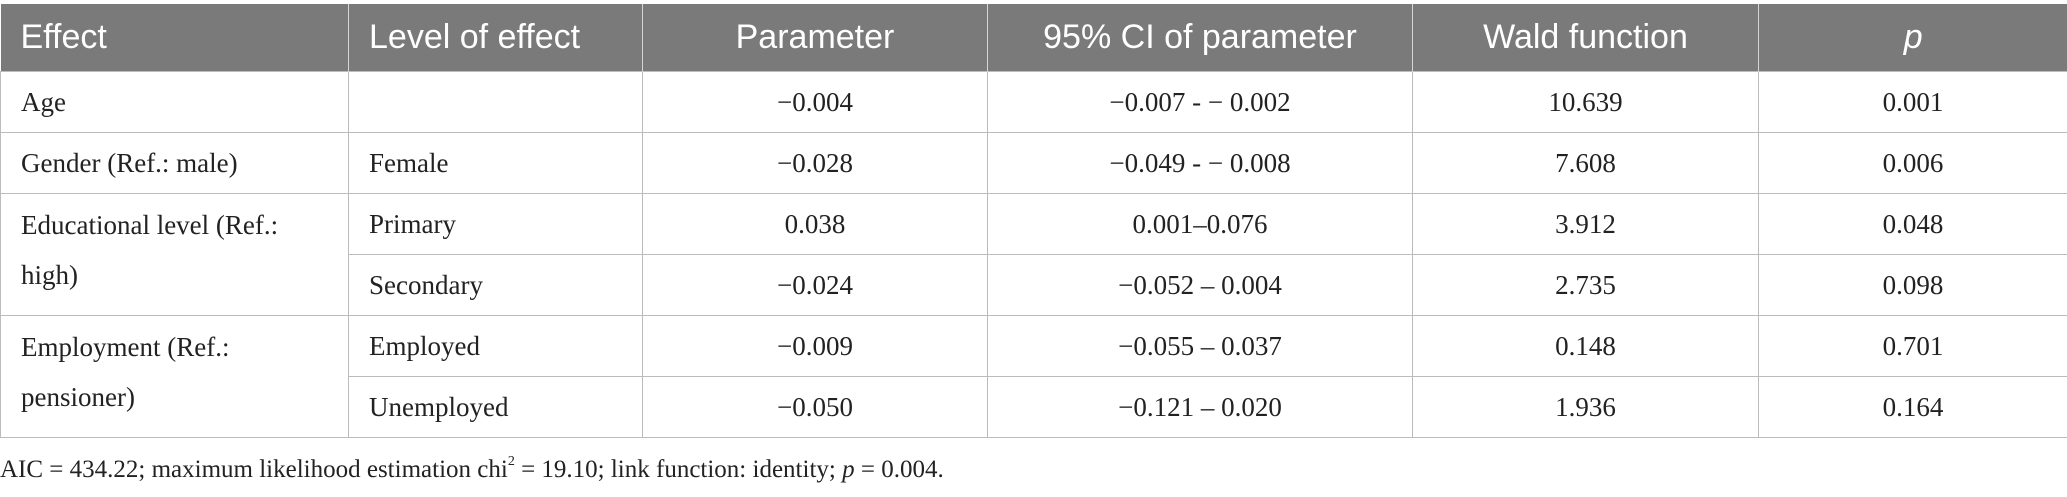 This screenshot has width=2067, height=497. What do you see at coordinates (815, 163) in the screenshot?
I see `cell-parameter: −0.028` at bounding box center [815, 163].